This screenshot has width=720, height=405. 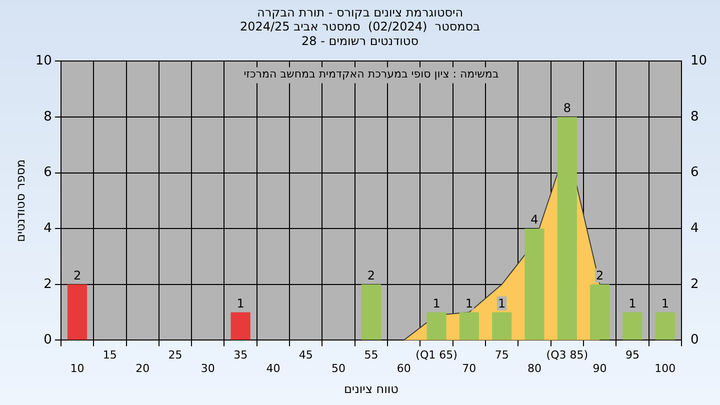 I want to click on x-tick-label: 100, so click(x=665, y=368).